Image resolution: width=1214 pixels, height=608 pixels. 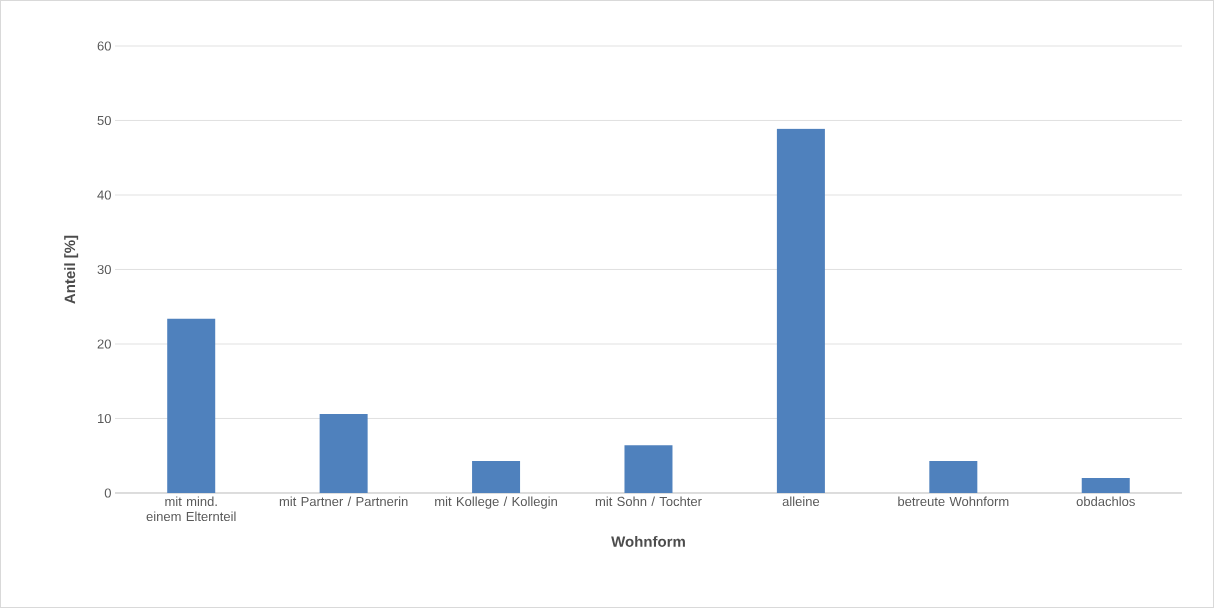 What do you see at coordinates (104, 46) in the screenshot?
I see `y-tick-label: 60` at bounding box center [104, 46].